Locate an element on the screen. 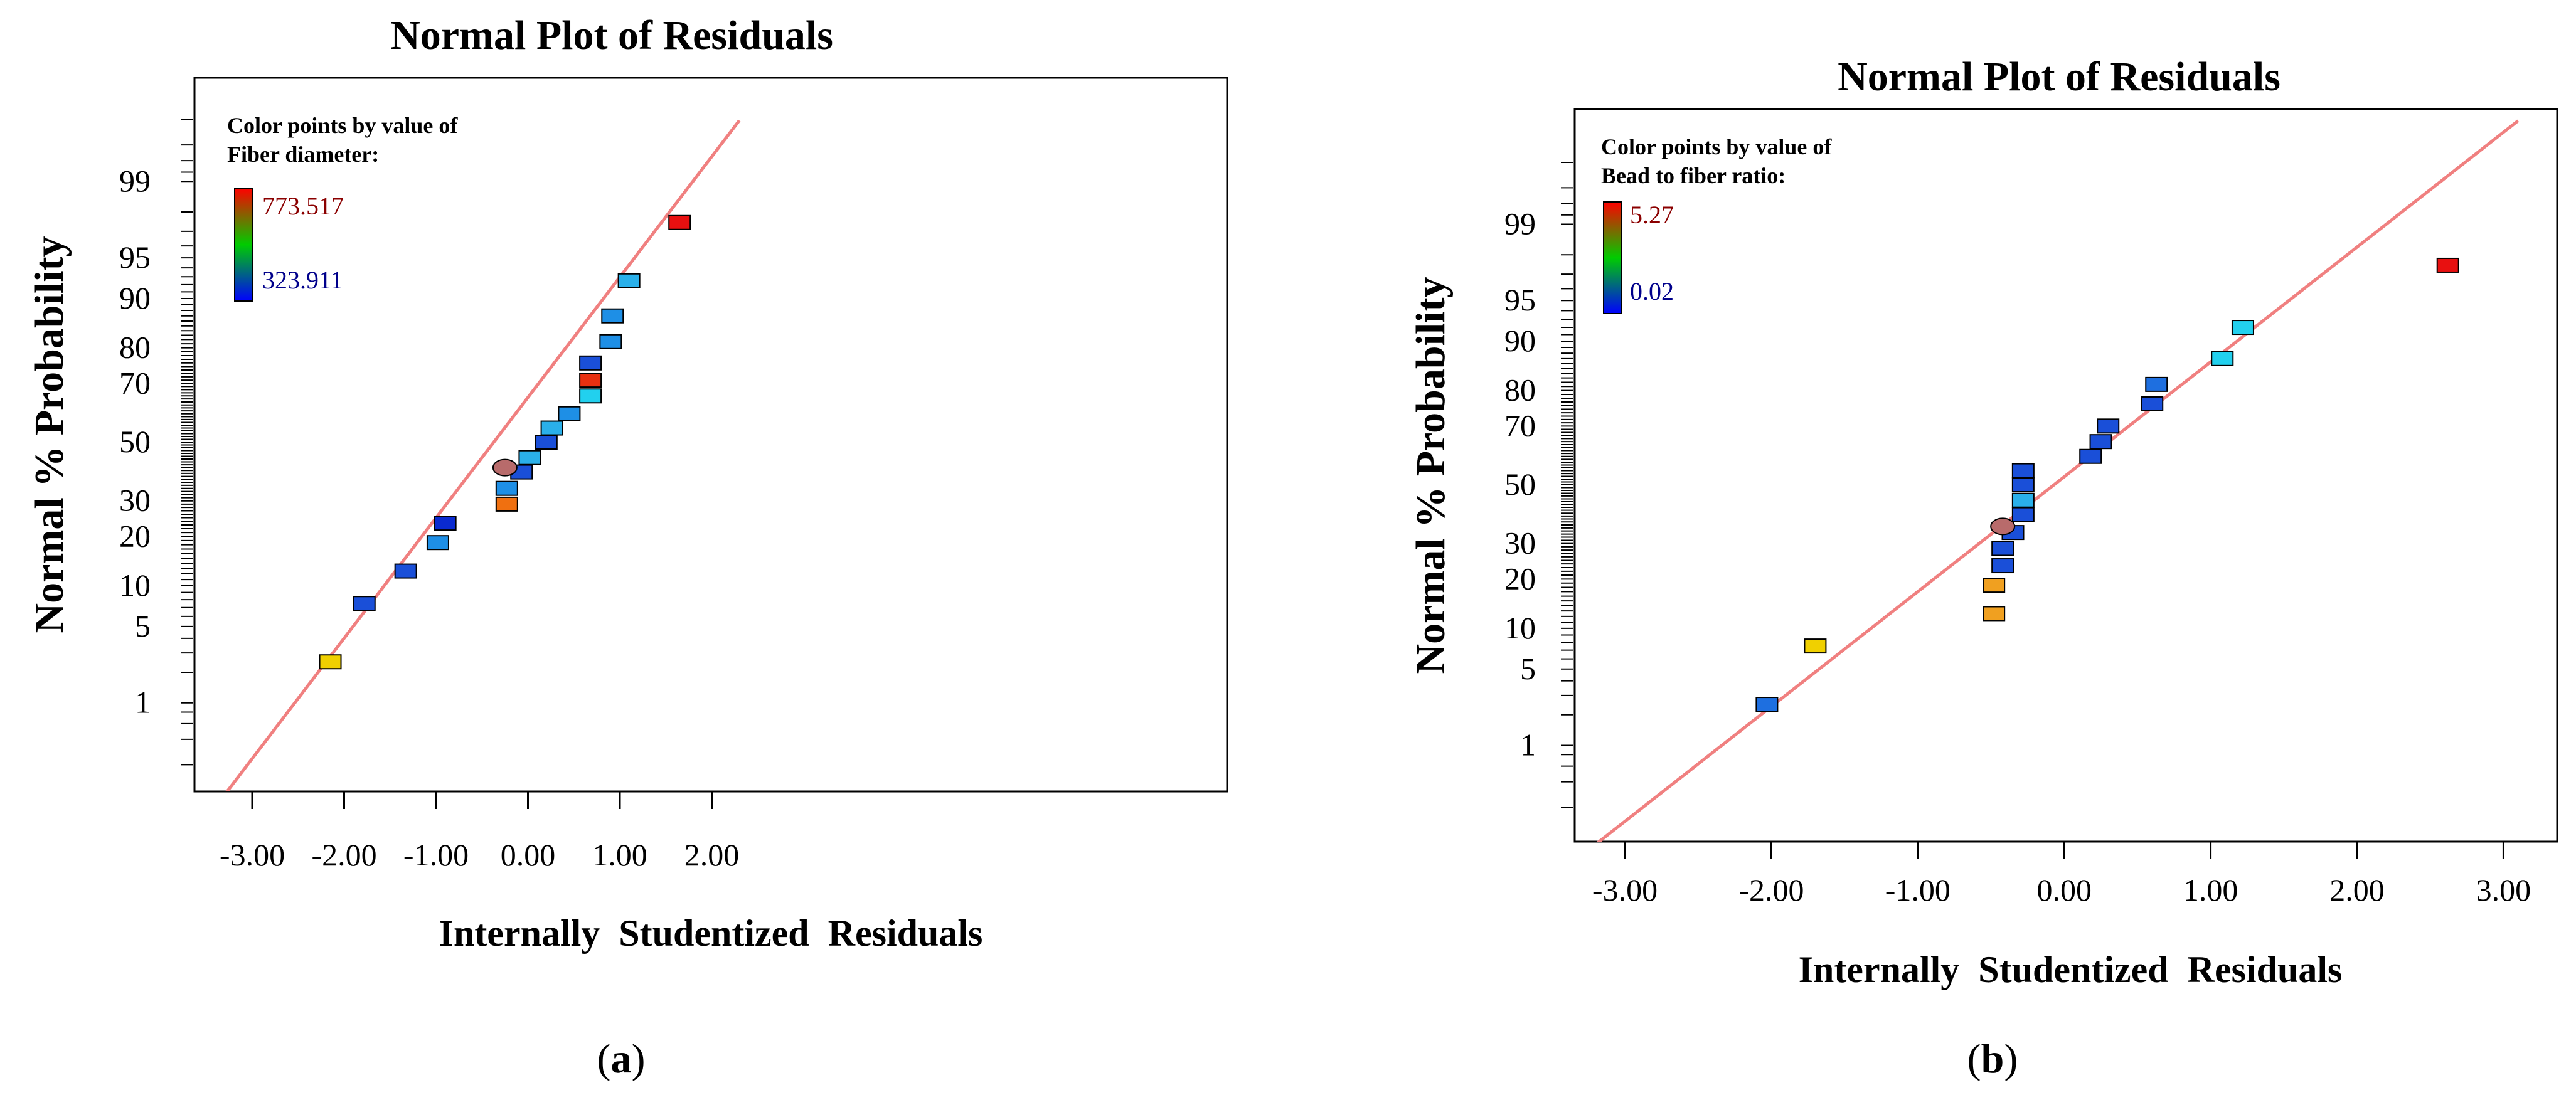  panel-b-y-axis-label: Normal % Probability is located at coordinates (1431, 475).